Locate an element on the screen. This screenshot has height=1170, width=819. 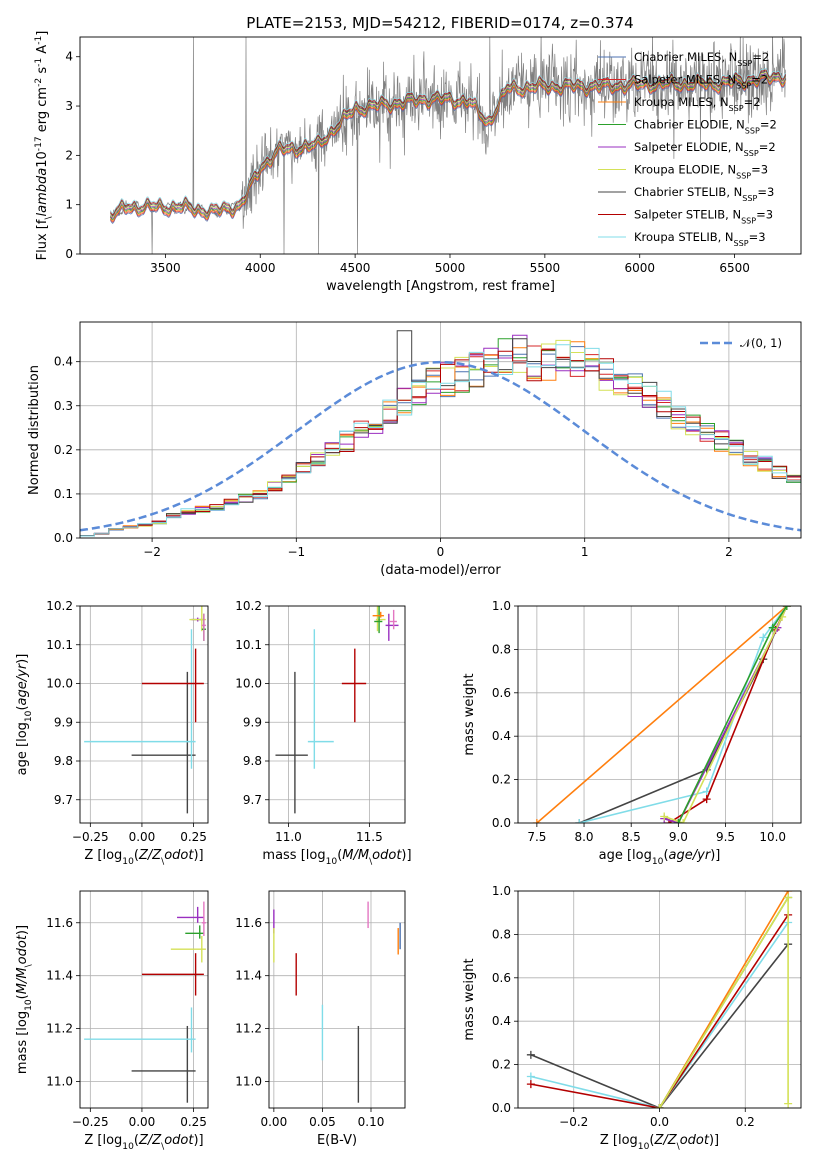
model-kroupa_elodie is located at coordinates (448, 145).